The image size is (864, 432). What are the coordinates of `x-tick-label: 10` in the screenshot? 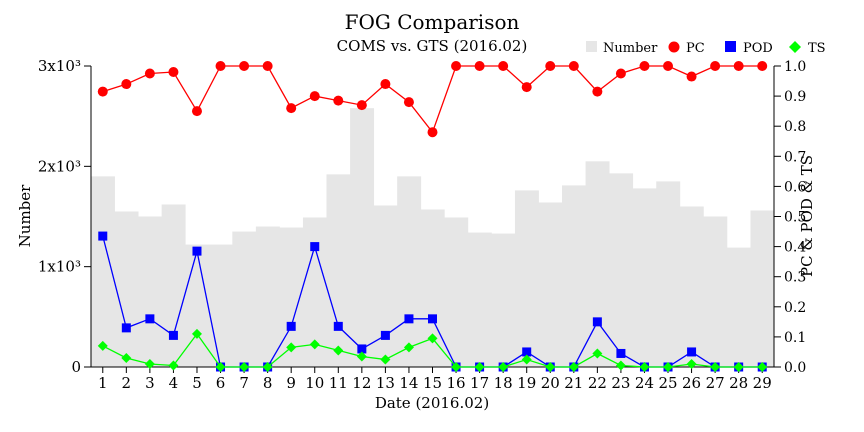 It's located at (314, 383).